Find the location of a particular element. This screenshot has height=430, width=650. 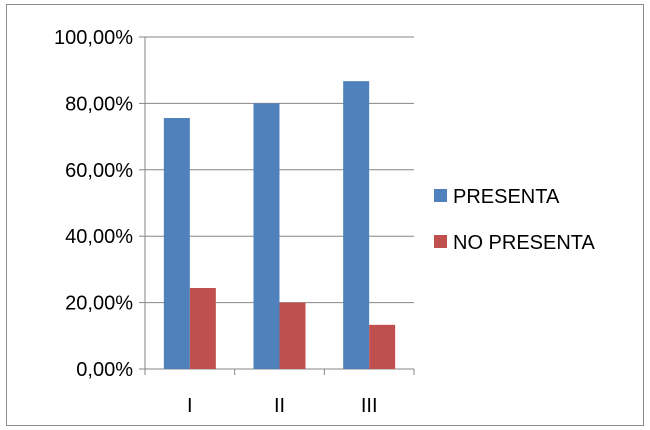

x-tick-labels: I II III is located at coordinates (282, 406).